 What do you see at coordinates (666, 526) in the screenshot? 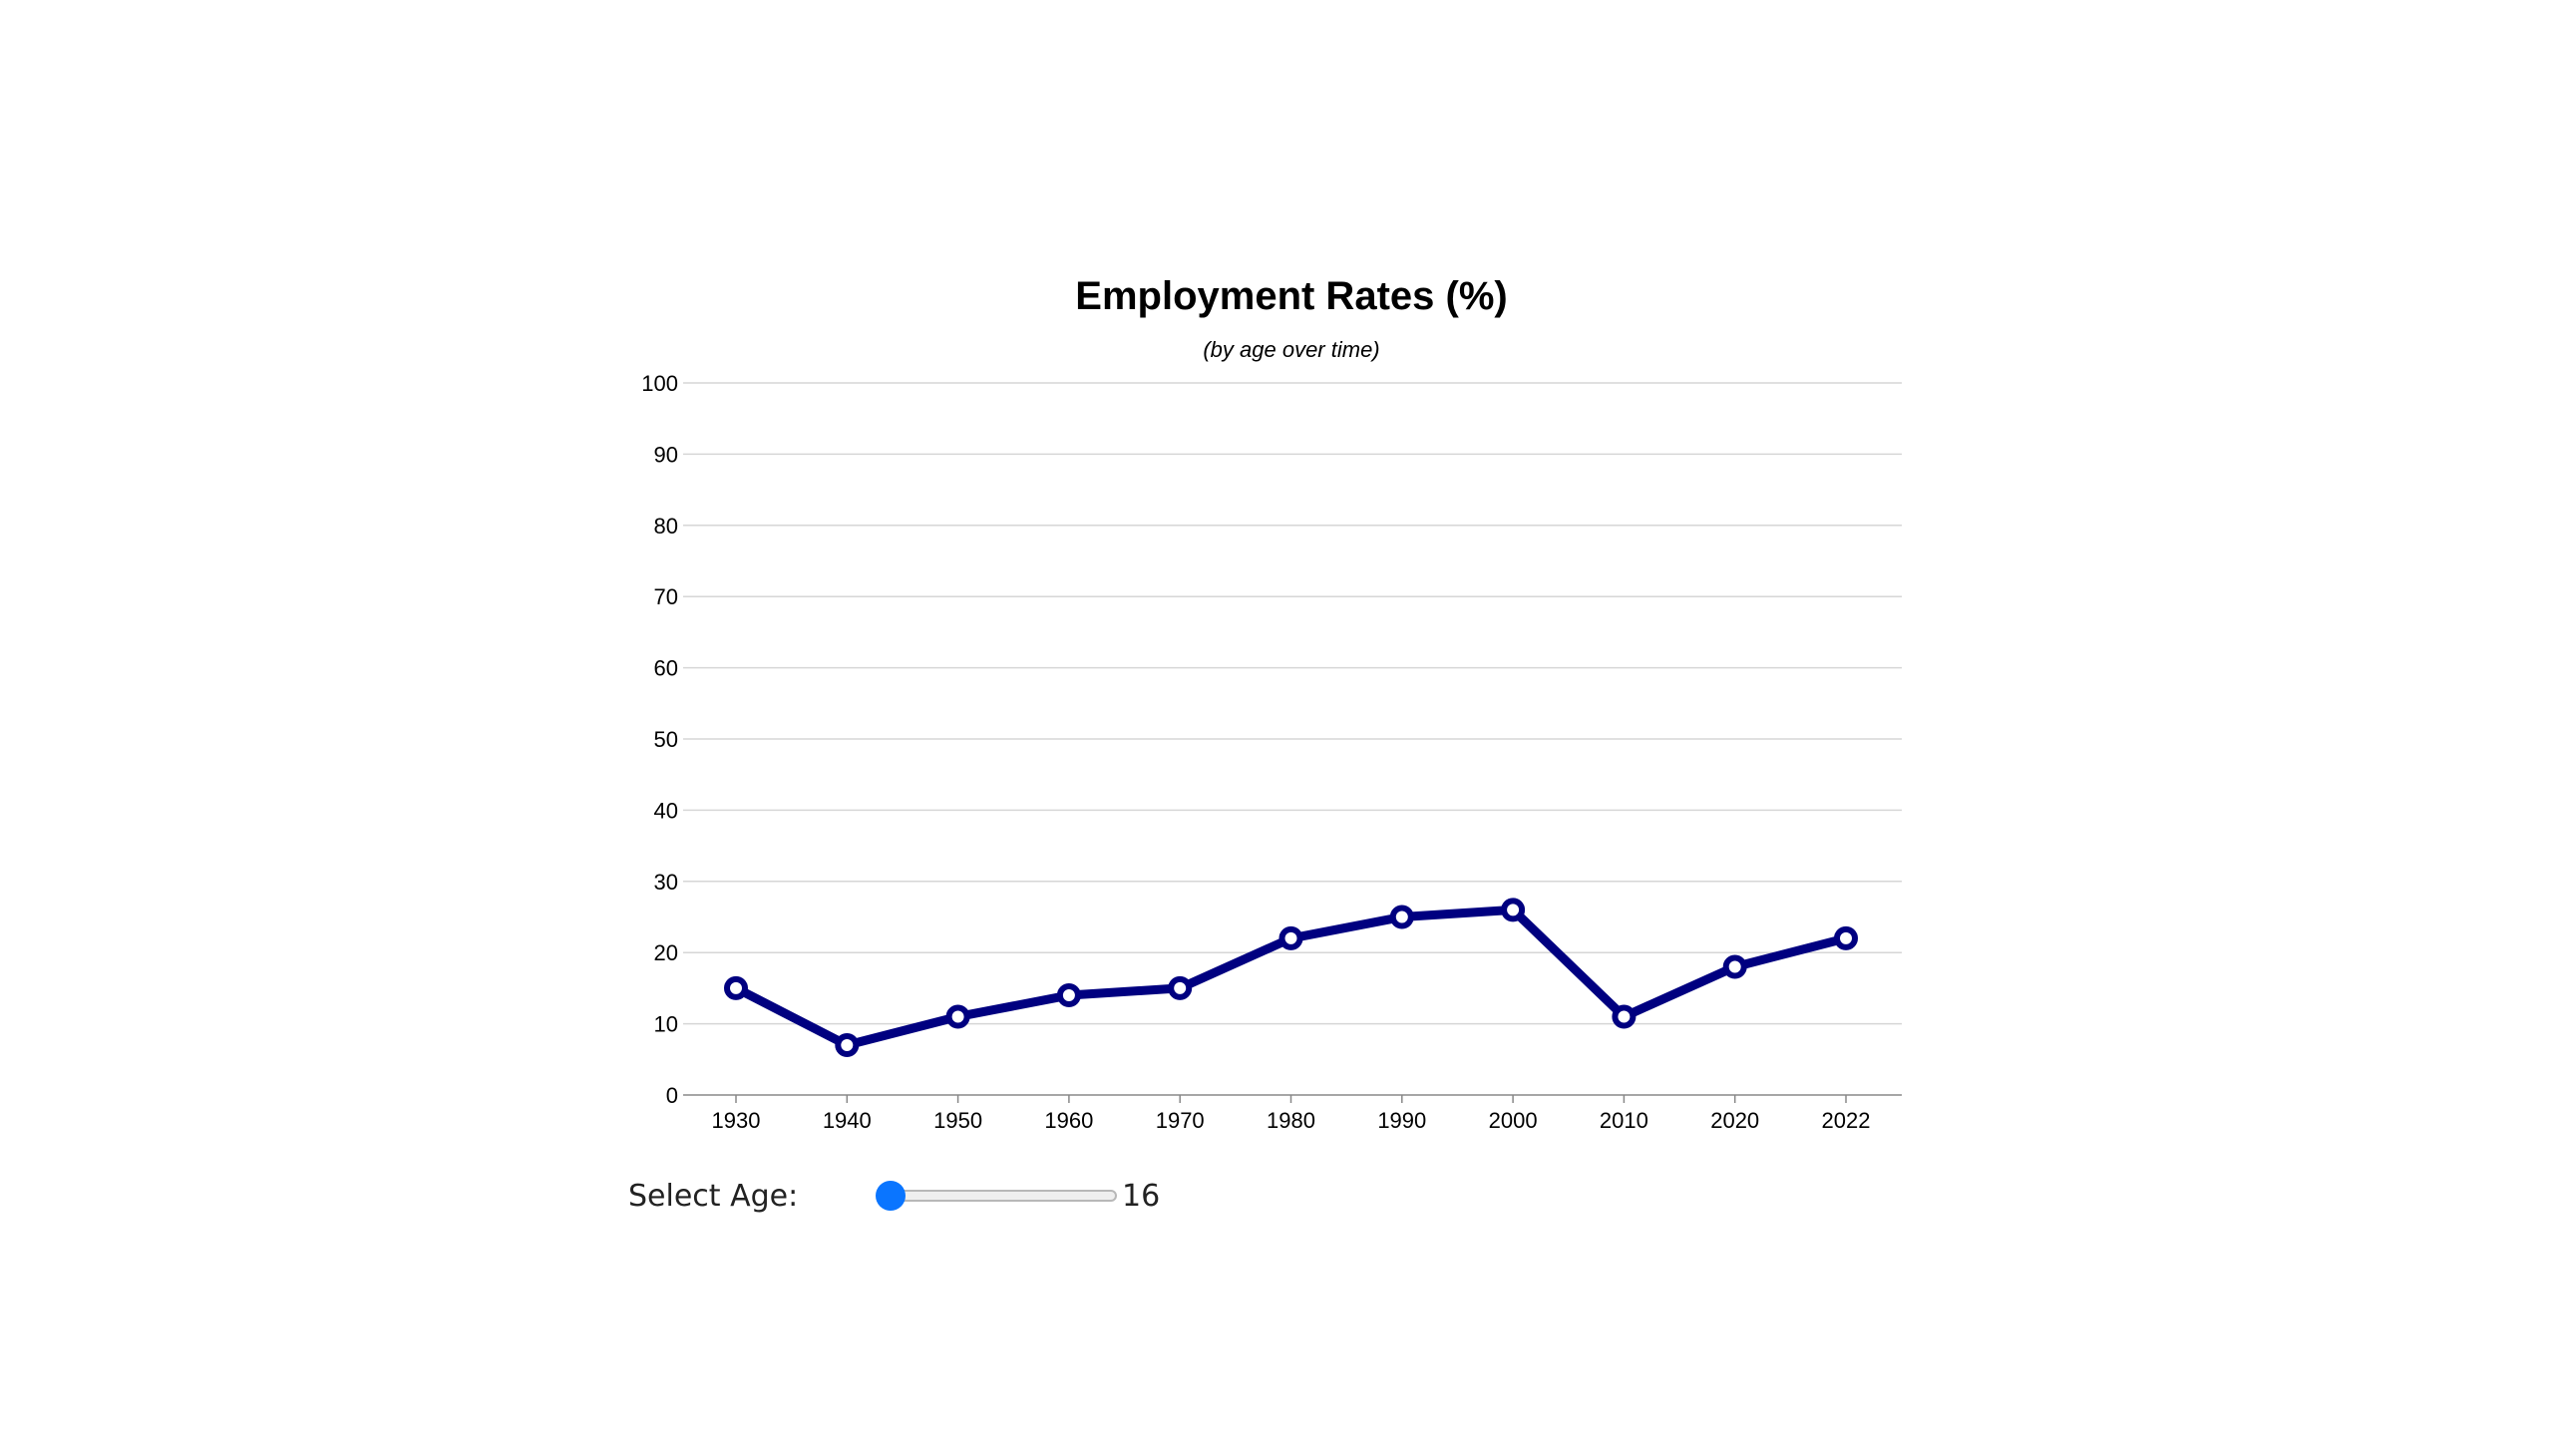
I see `y-tick-label: 80` at bounding box center [666, 526].